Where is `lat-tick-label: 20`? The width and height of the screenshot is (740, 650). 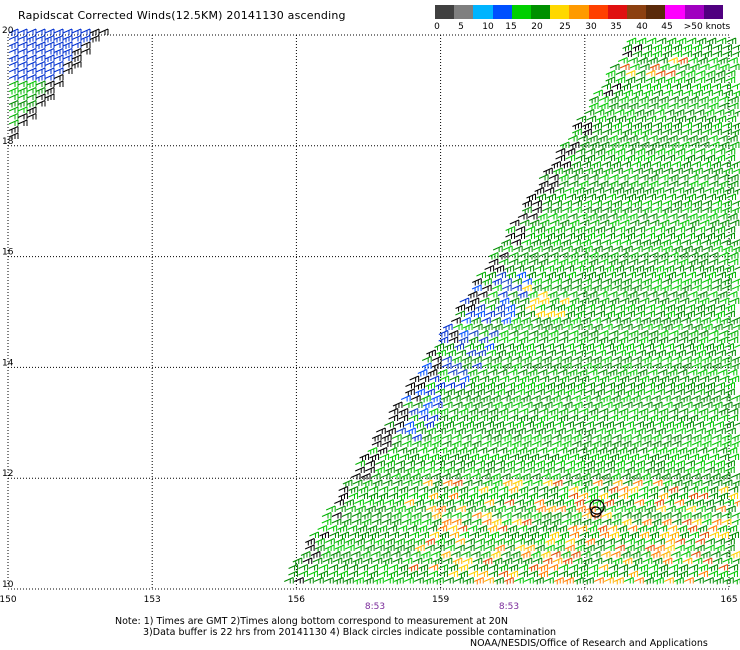
lat-tick-label: 20 is located at coordinates (8, 31).